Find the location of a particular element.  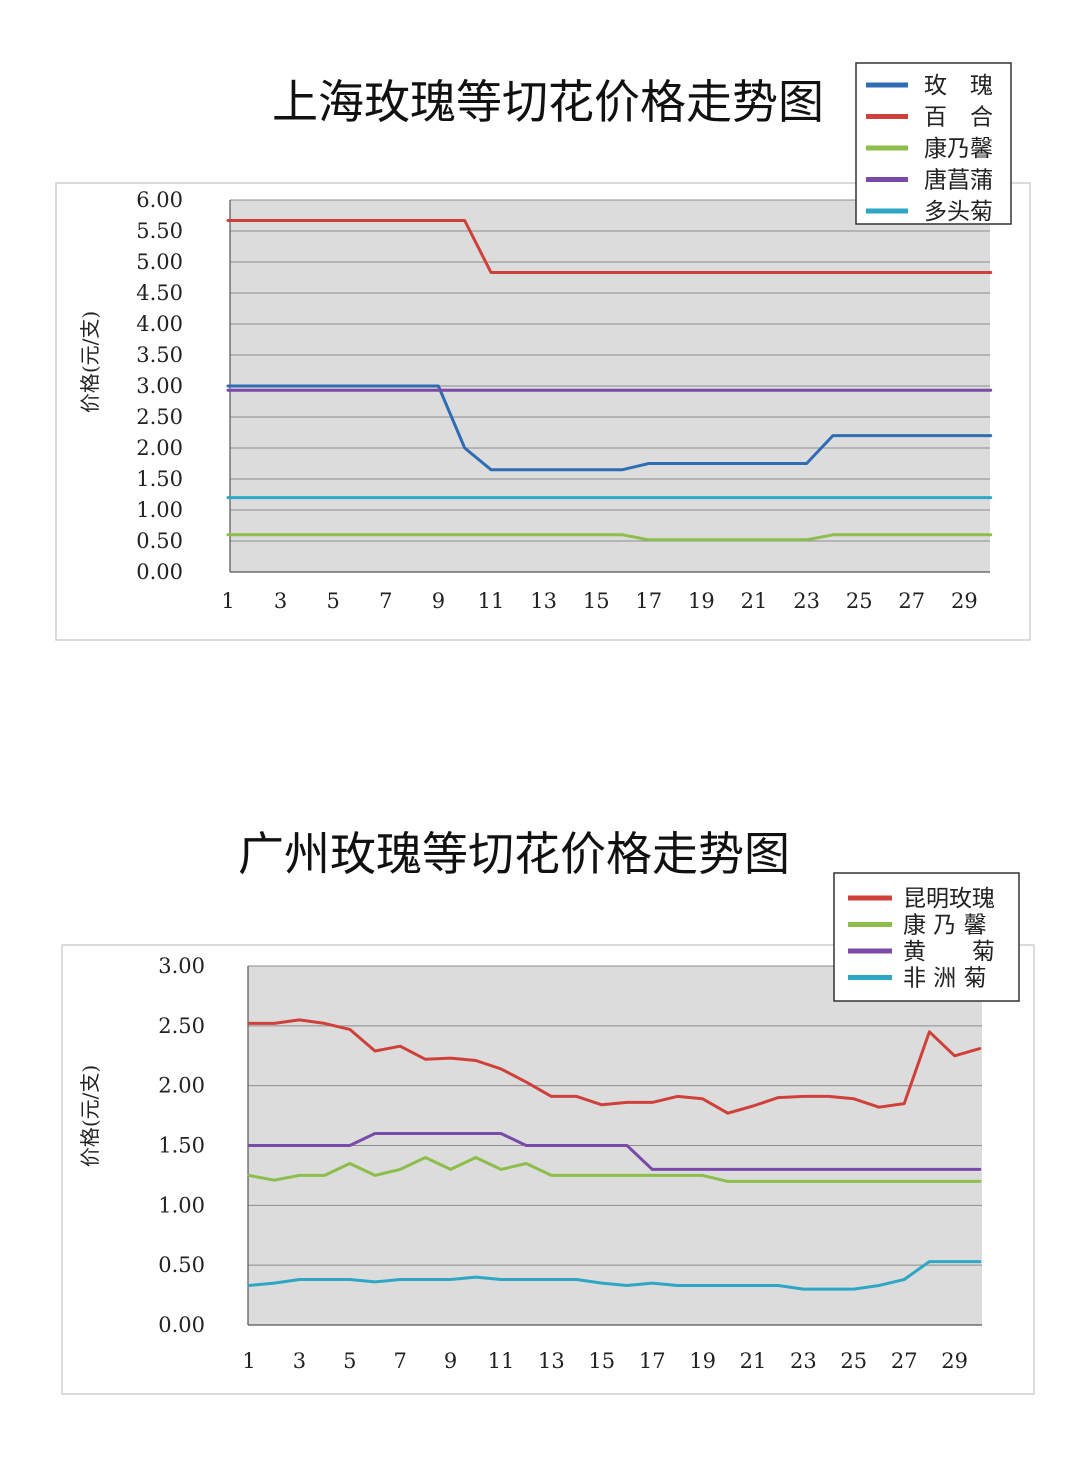

y-tick-labels: 0.00 0.50 1.00 1.50 2.00 2.50 3.00 is located at coordinates (181, 1145).